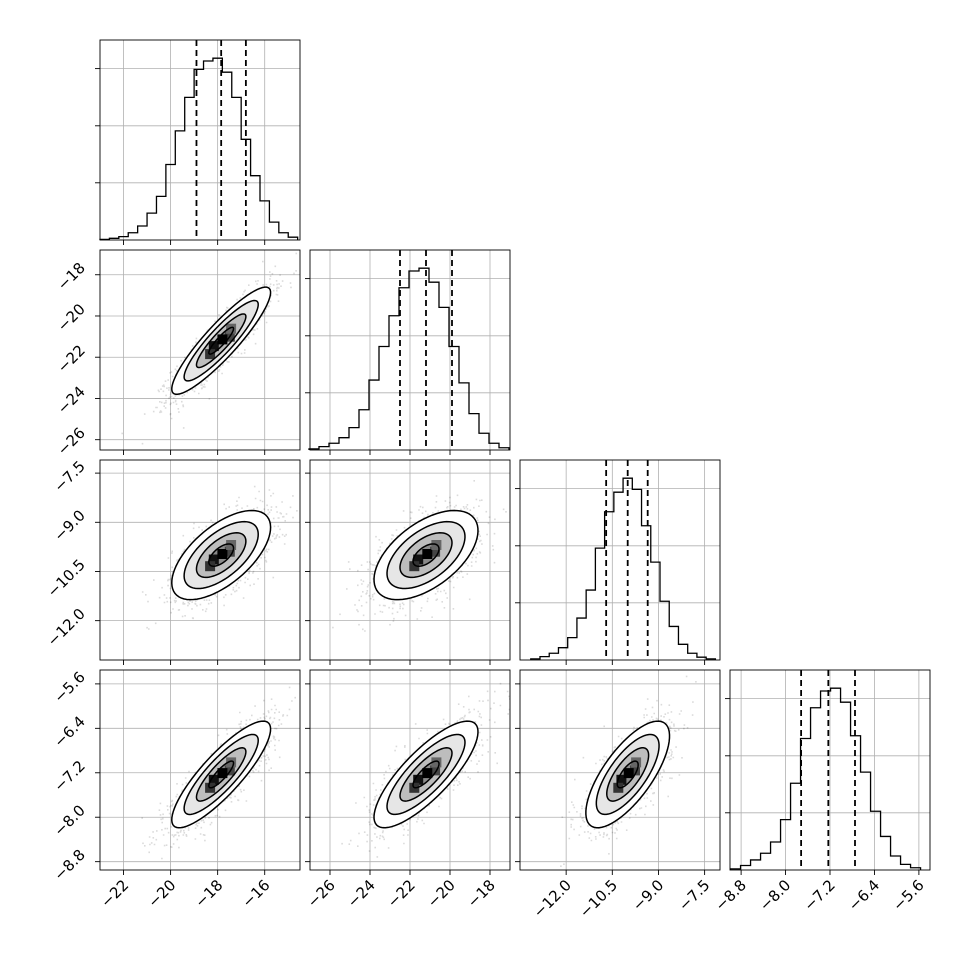  I want to click on x-tick-label: −24, so click(361, 893).